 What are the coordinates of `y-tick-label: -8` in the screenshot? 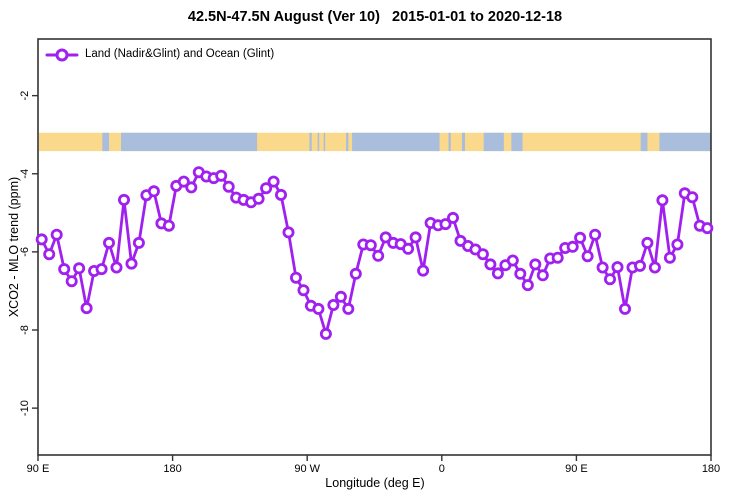 It's located at (25, 330).